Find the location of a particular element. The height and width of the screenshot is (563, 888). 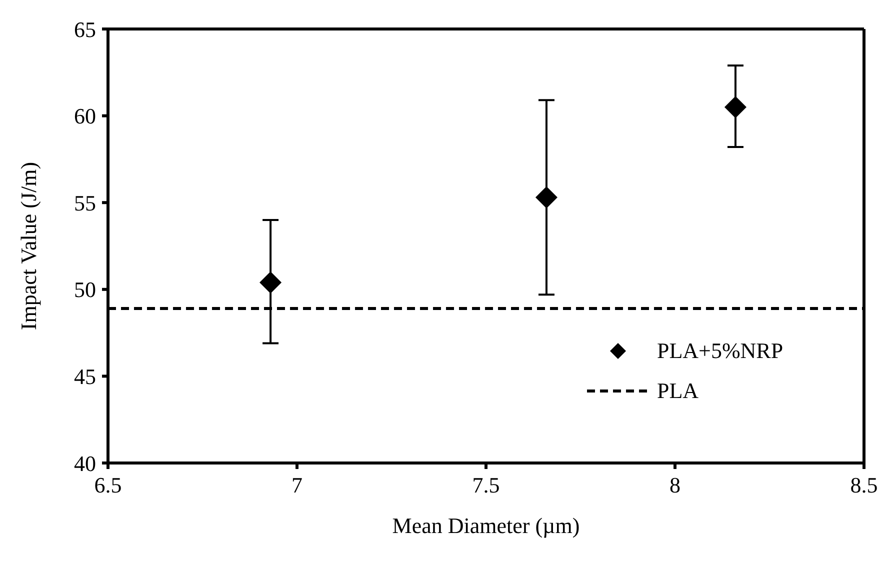

x-axis-title: Mean Diameter (µm) is located at coordinates (486, 525).